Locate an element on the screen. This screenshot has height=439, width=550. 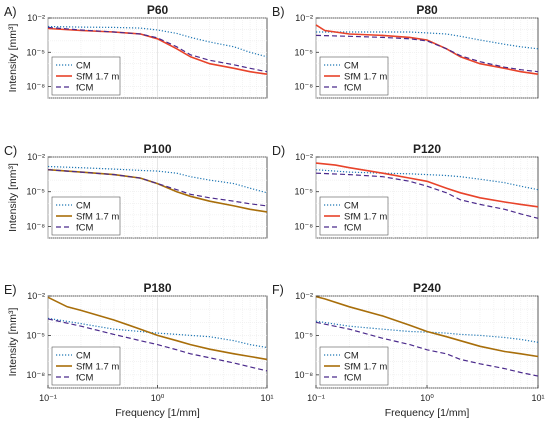
panel-label: F) is located at coordinates (278, 290).